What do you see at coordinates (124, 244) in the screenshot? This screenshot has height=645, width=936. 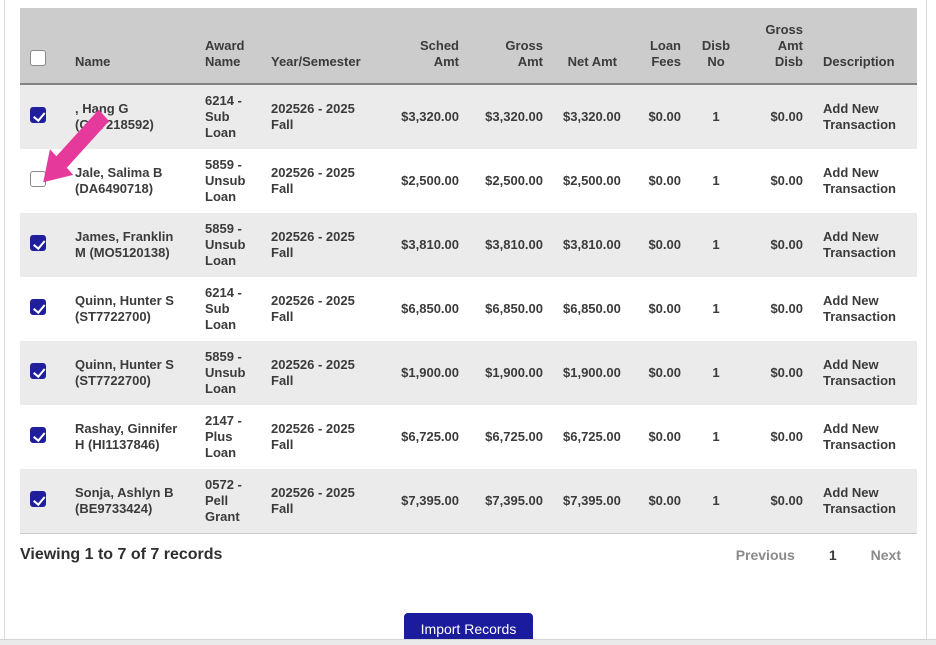 I see `cell-name: James, Franklin M (MO5120138)` at bounding box center [124, 244].